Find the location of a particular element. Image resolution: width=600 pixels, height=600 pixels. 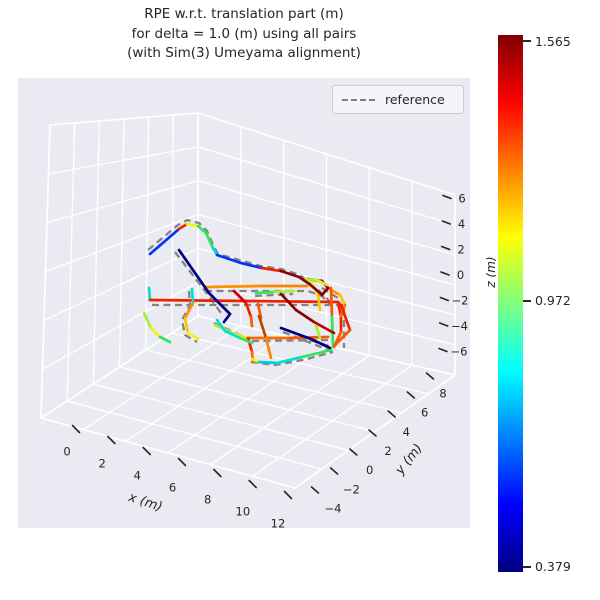

title-line-3: (with Sim(3) Umeyama alignment) is located at coordinates (244, 53).